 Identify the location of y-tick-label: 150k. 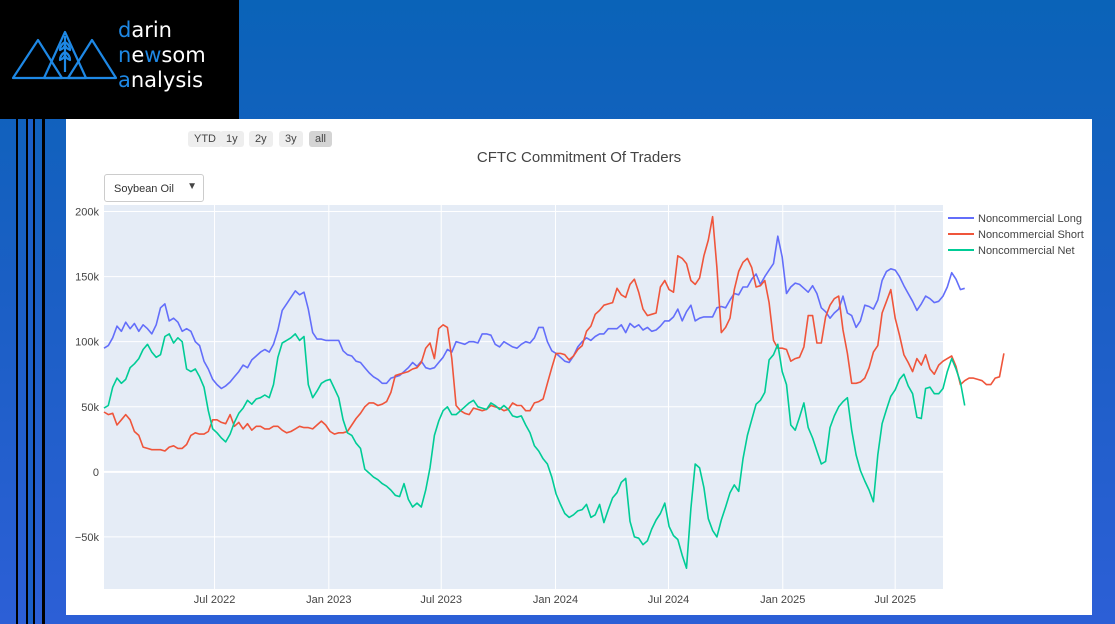
(87, 278).